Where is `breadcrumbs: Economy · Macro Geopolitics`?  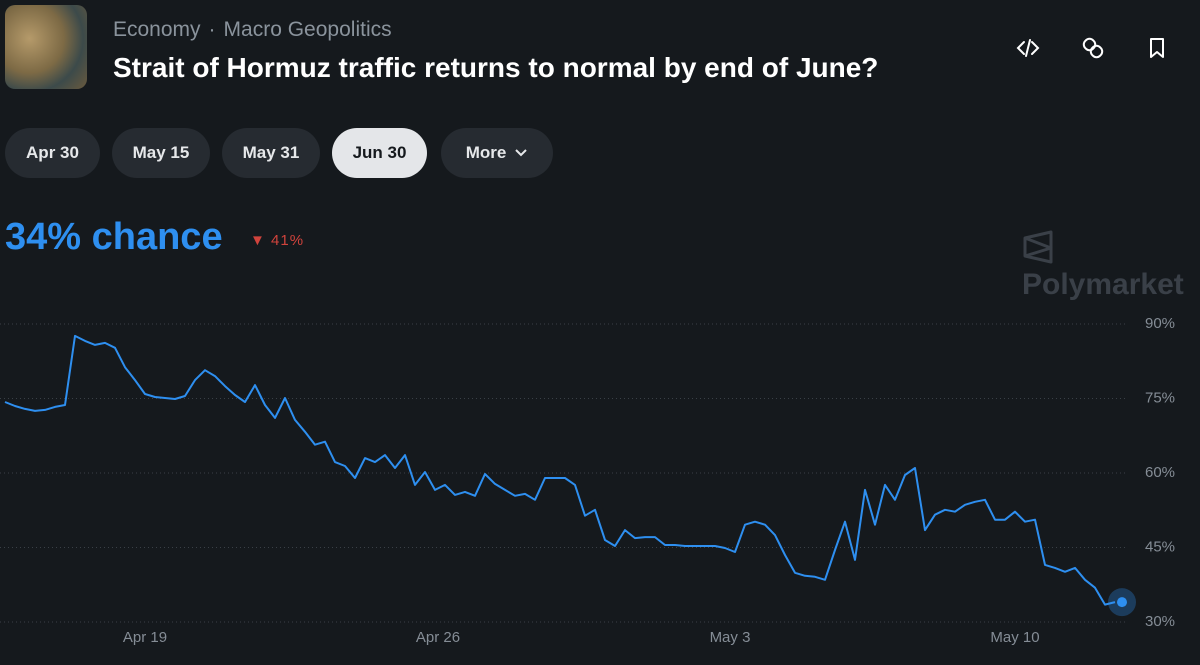
breadcrumbs: Economy · Macro Geopolitics is located at coordinates (252, 30).